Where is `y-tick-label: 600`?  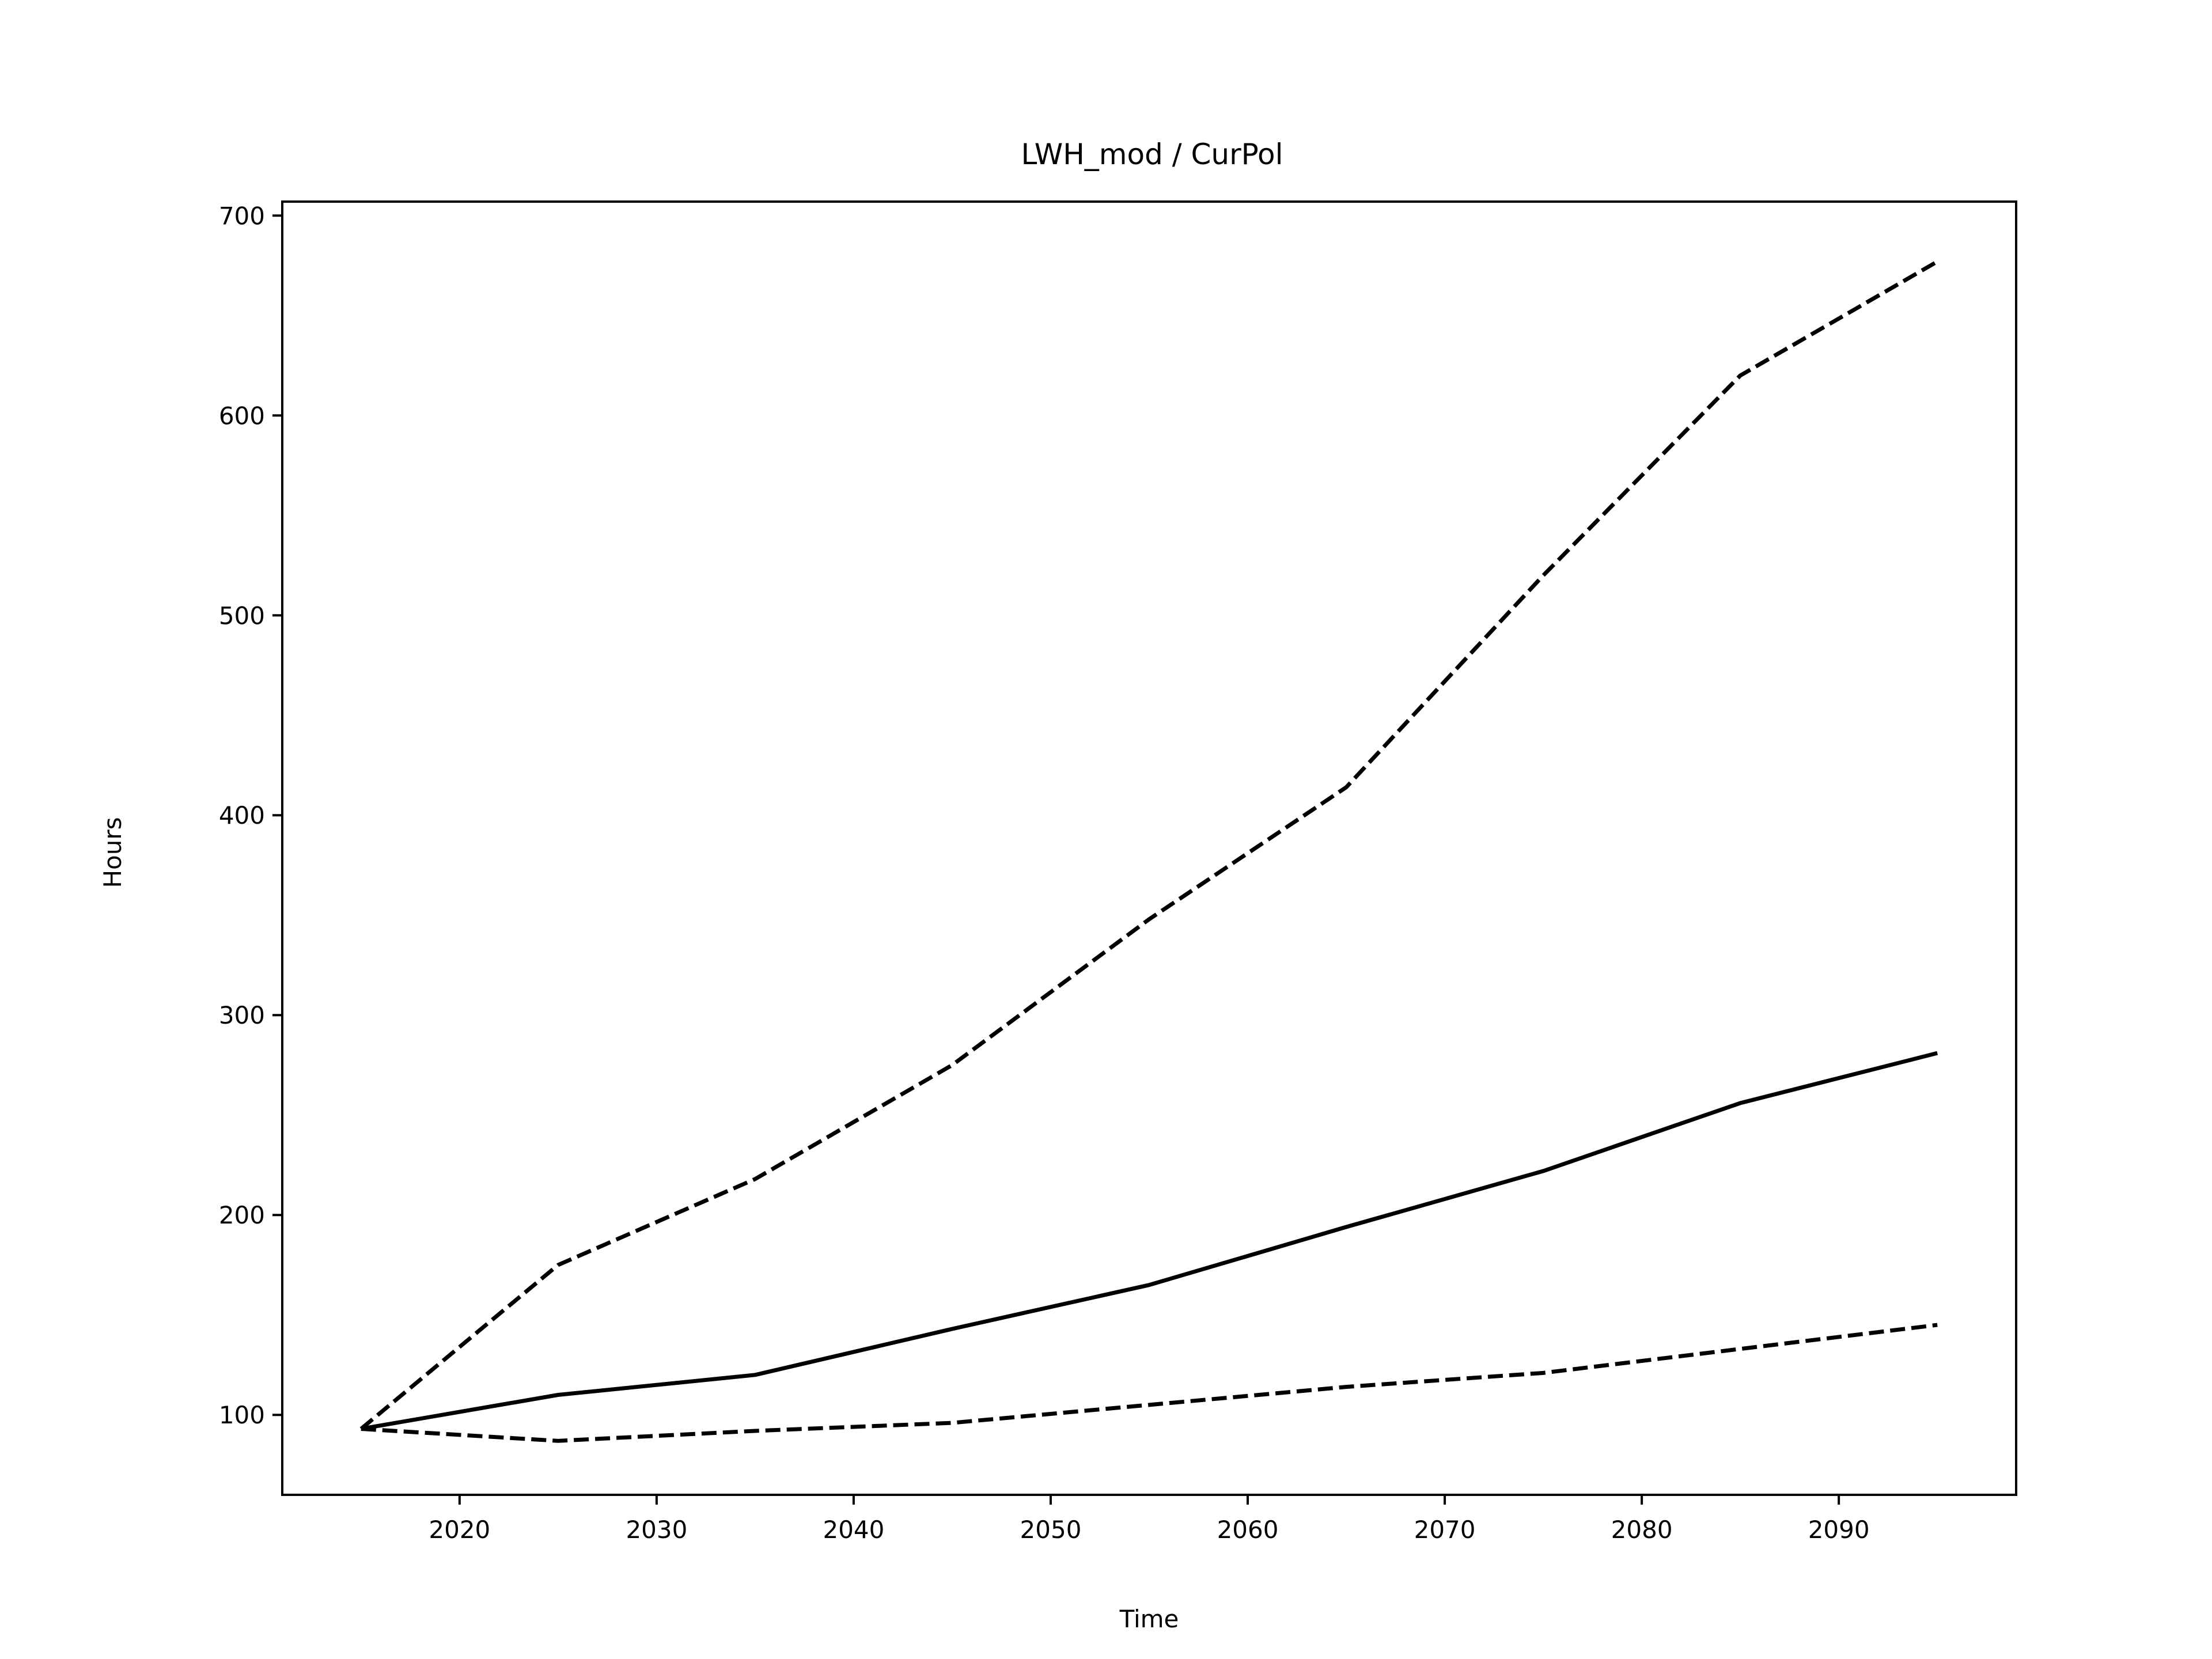
y-tick-label: 600 is located at coordinates (242, 416).